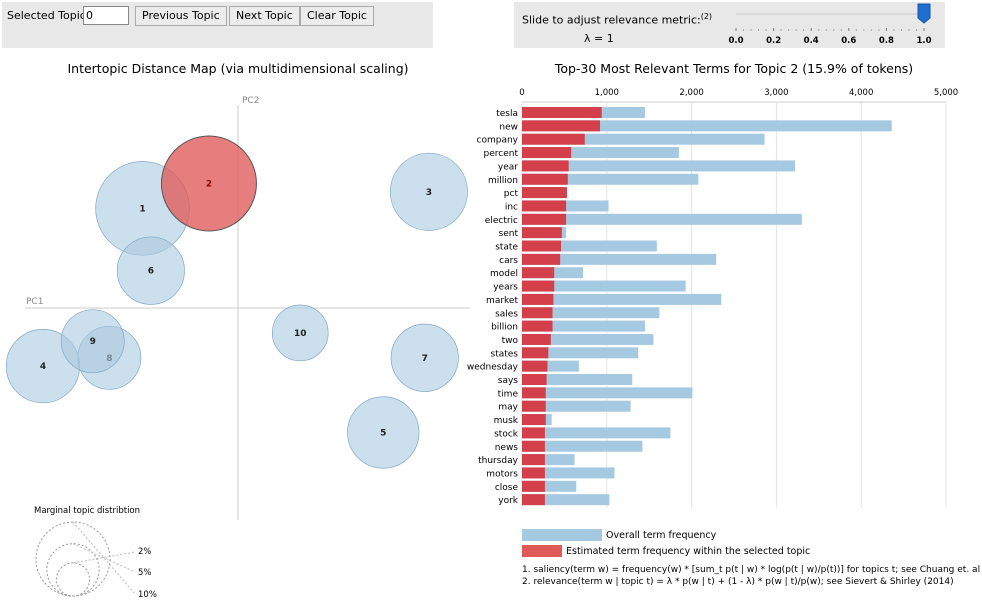  I want to click on term-label: news, so click(507, 448).